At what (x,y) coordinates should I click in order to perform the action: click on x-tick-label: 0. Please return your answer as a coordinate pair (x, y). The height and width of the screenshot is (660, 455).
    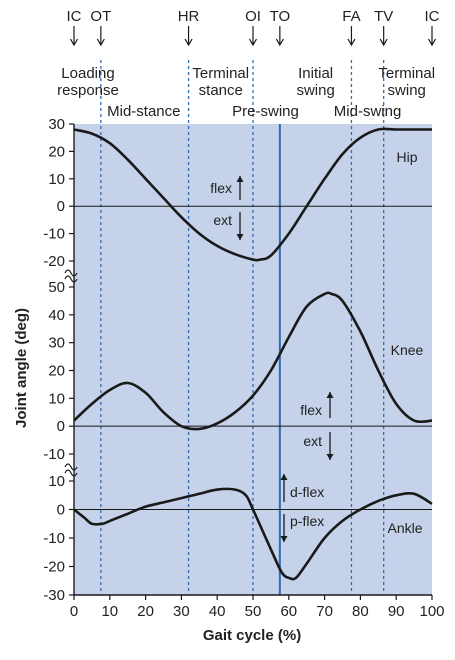
    Looking at the image, I should click on (74, 611).